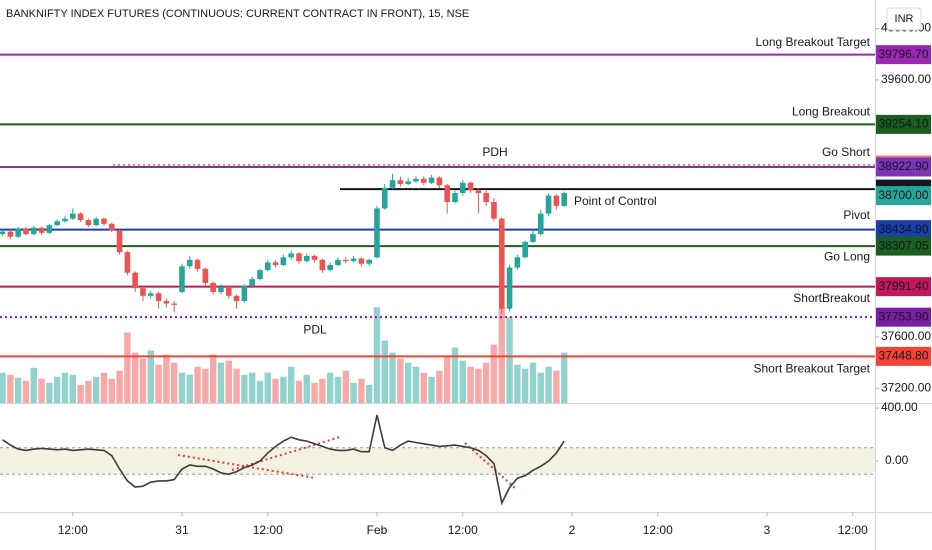 This screenshot has width=932, height=550. I want to click on x-tick-label: 31, so click(182, 530).